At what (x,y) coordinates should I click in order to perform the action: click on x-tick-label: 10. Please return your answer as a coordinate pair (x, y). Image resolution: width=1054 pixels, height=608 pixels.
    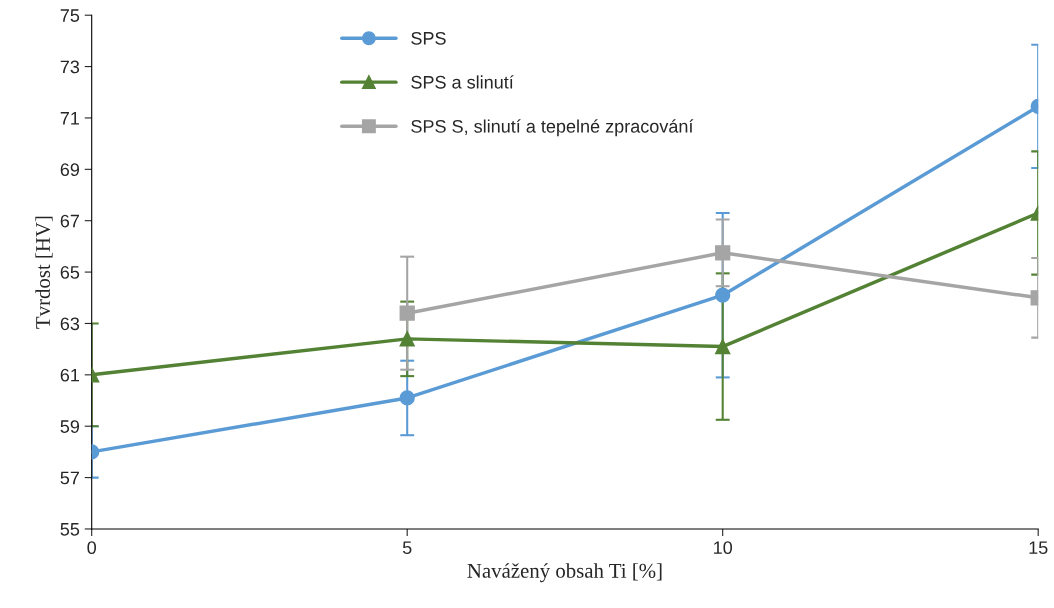
    Looking at the image, I should click on (723, 548).